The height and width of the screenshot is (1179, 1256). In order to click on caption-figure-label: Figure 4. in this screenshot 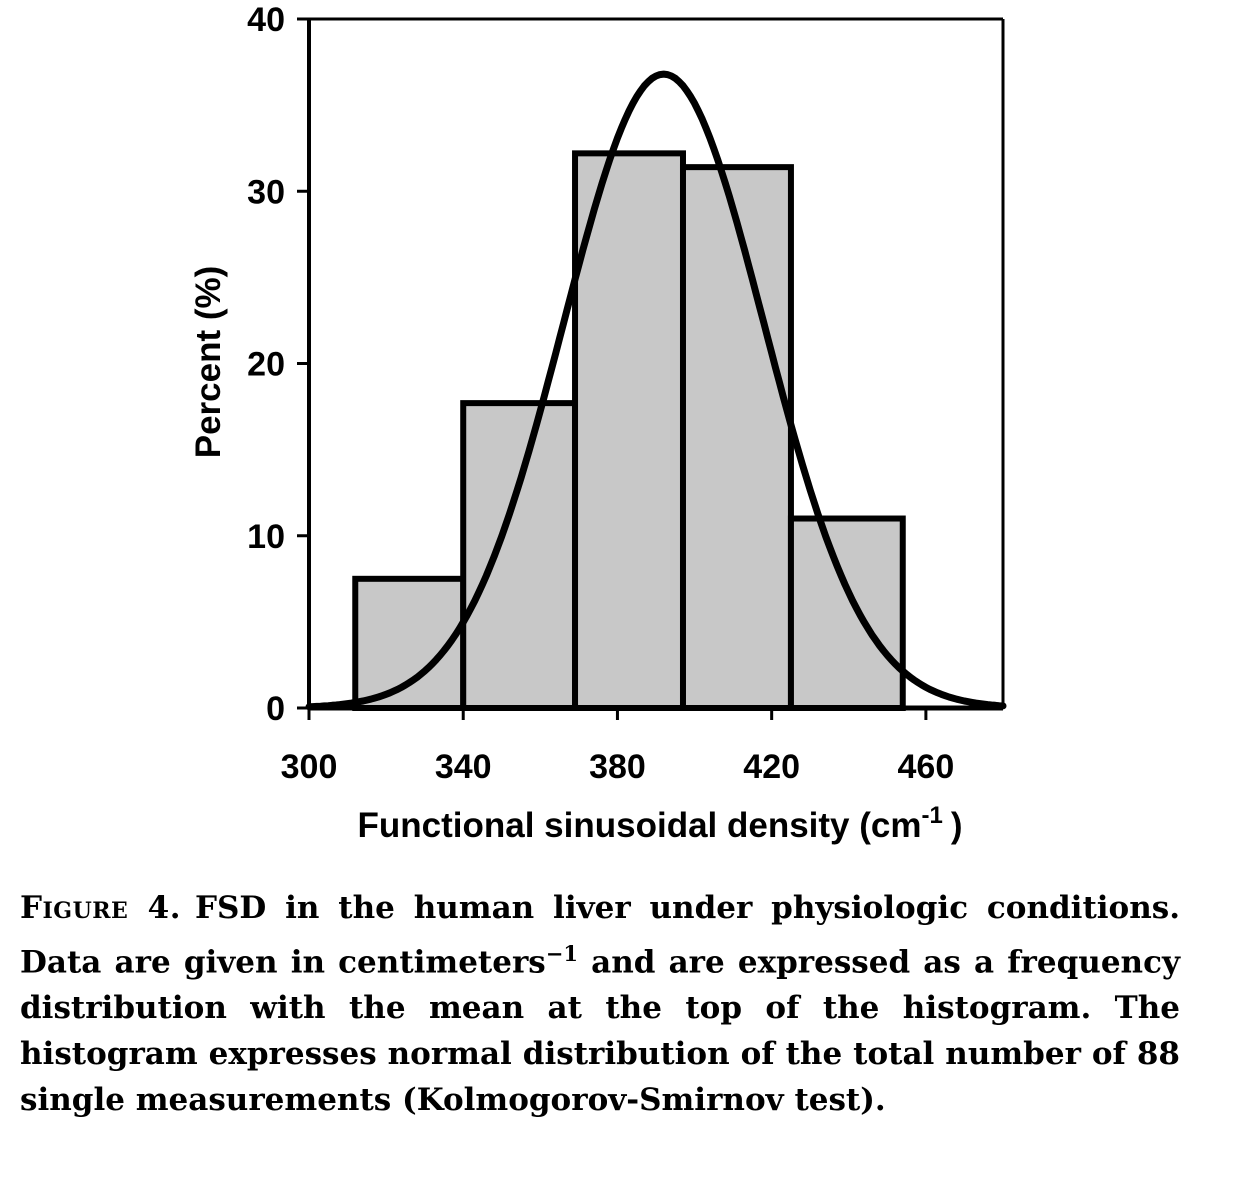, I will do `click(101, 908)`.